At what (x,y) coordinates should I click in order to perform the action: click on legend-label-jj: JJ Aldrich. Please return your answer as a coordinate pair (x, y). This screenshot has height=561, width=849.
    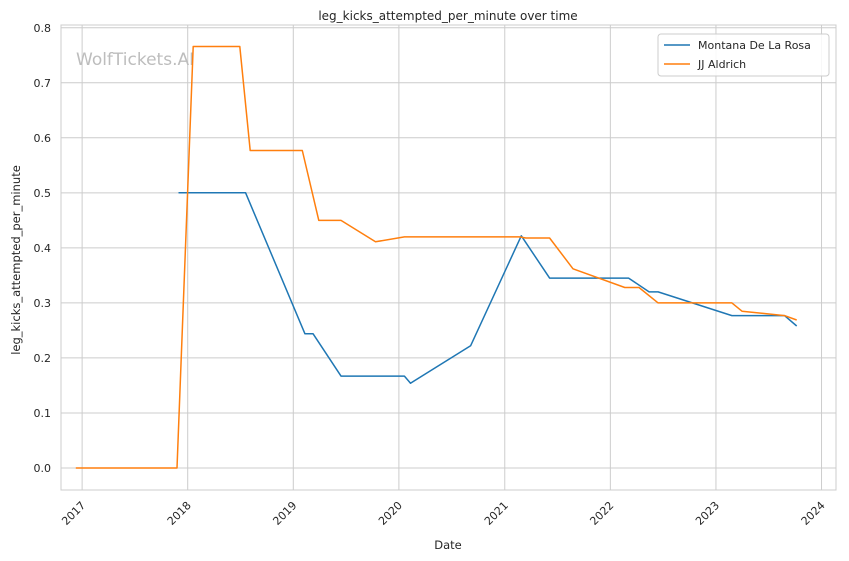
    Looking at the image, I should click on (721, 64).